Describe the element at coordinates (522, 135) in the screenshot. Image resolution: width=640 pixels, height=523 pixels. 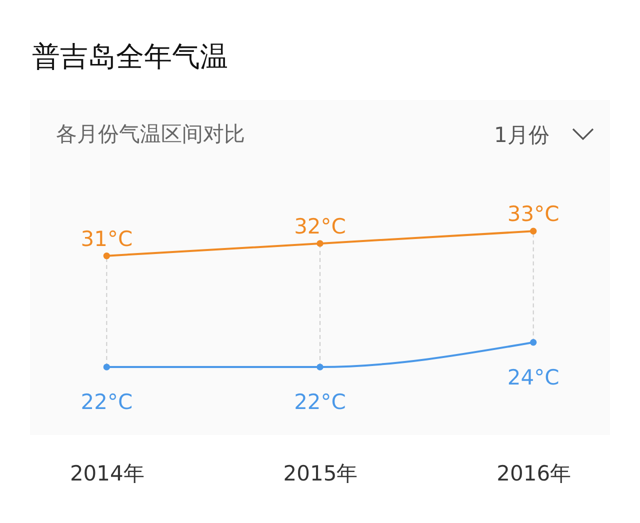
I see `text: 1月份` at that location.